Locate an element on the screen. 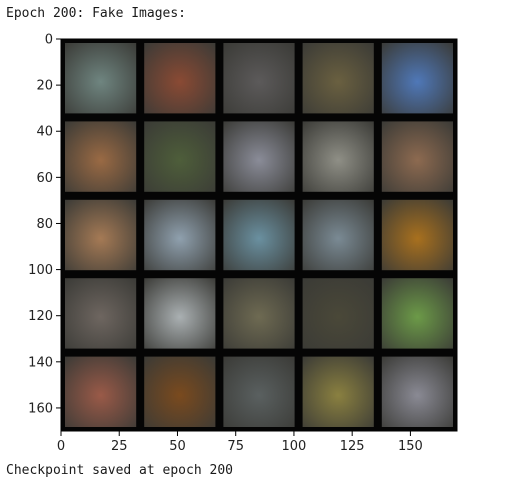  y-tick-label: 80 is located at coordinates (44, 224).